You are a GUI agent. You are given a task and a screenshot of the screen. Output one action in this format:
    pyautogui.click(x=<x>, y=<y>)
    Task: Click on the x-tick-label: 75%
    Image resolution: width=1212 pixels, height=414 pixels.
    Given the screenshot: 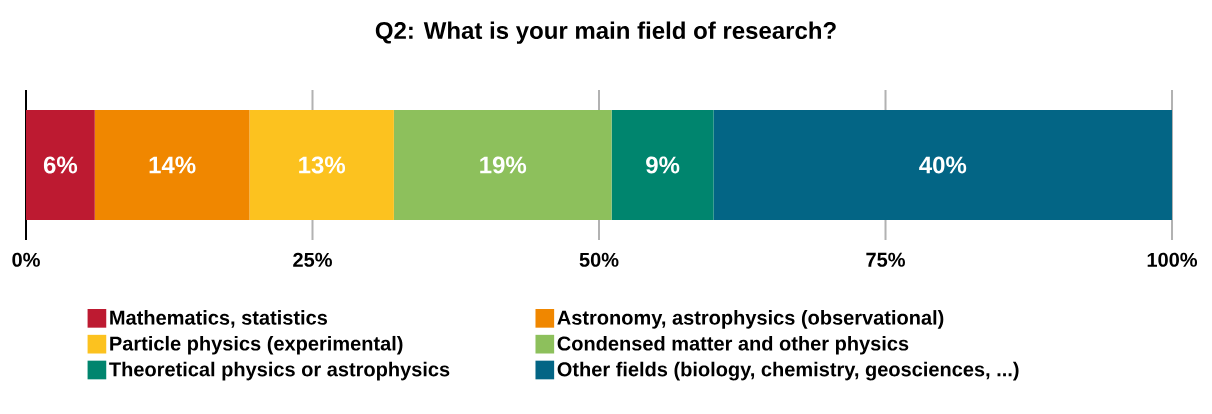 What is the action you would take?
    pyautogui.click(x=885, y=259)
    